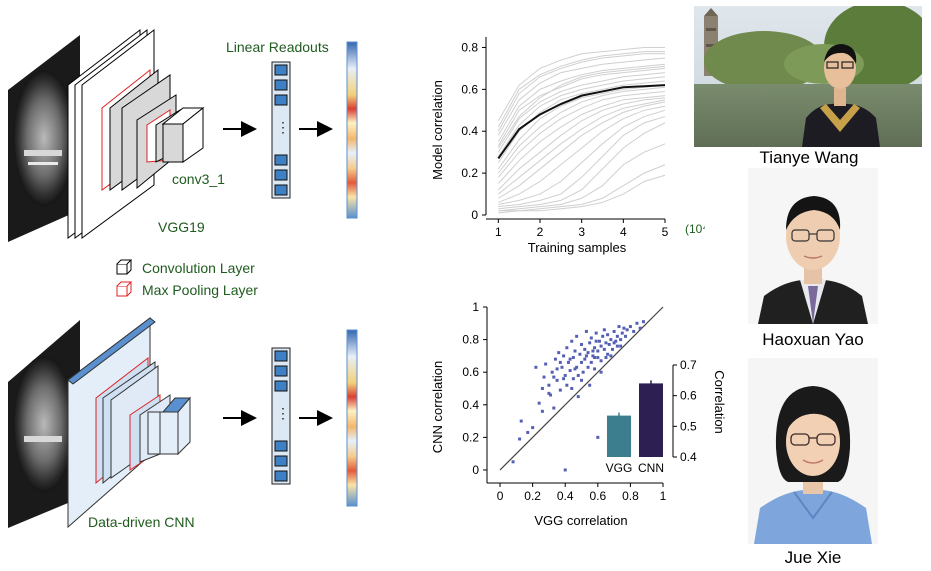 The image size is (931, 571). What do you see at coordinates (124, 289) in the screenshot?
I see `pool-legend-cube` at bounding box center [124, 289].